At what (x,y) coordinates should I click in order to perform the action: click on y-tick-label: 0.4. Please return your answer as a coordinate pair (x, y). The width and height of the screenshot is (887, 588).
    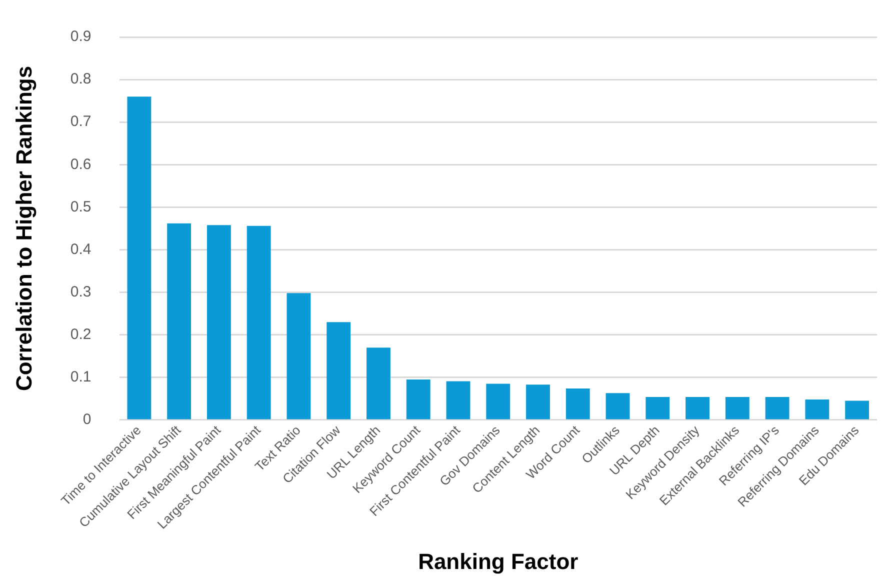
    Looking at the image, I should click on (81, 249).